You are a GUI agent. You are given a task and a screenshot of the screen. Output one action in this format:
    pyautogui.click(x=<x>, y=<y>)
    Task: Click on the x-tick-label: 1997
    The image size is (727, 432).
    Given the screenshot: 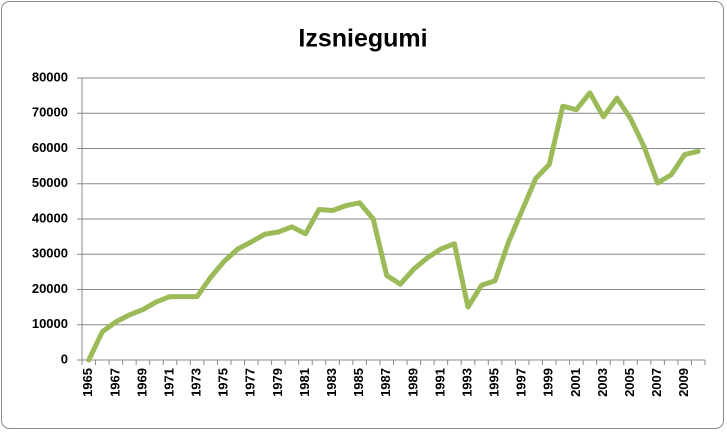 What is the action you would take?
    pyautogui.click(x=521, y=382)
    